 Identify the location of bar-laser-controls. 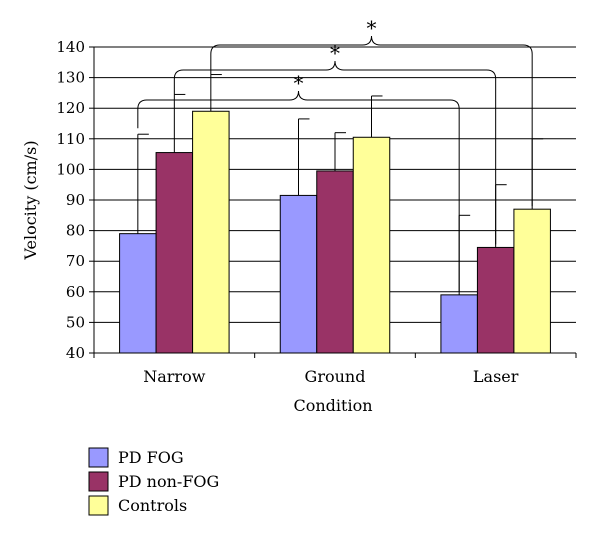
(532, 281).